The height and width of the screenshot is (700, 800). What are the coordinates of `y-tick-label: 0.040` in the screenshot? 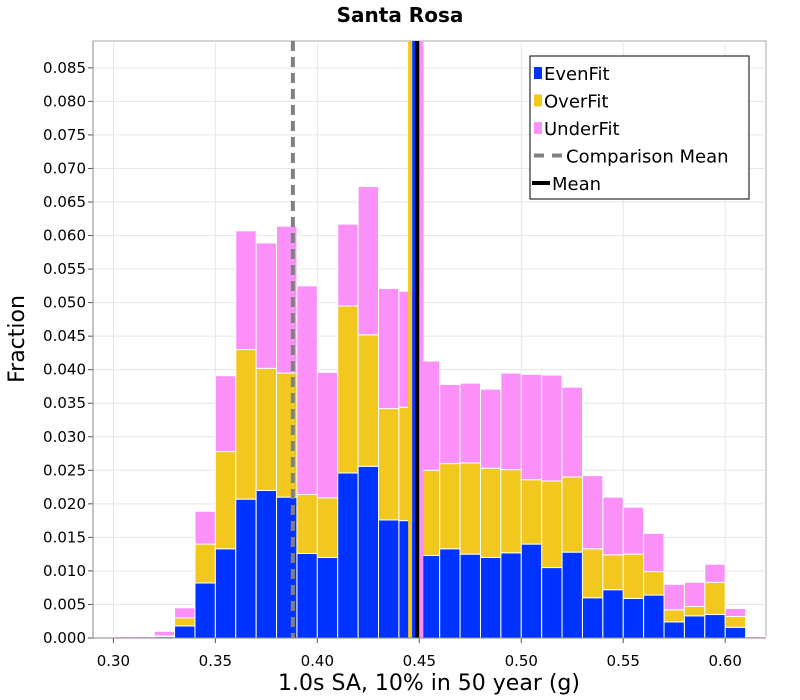 It's located at (64, 370).